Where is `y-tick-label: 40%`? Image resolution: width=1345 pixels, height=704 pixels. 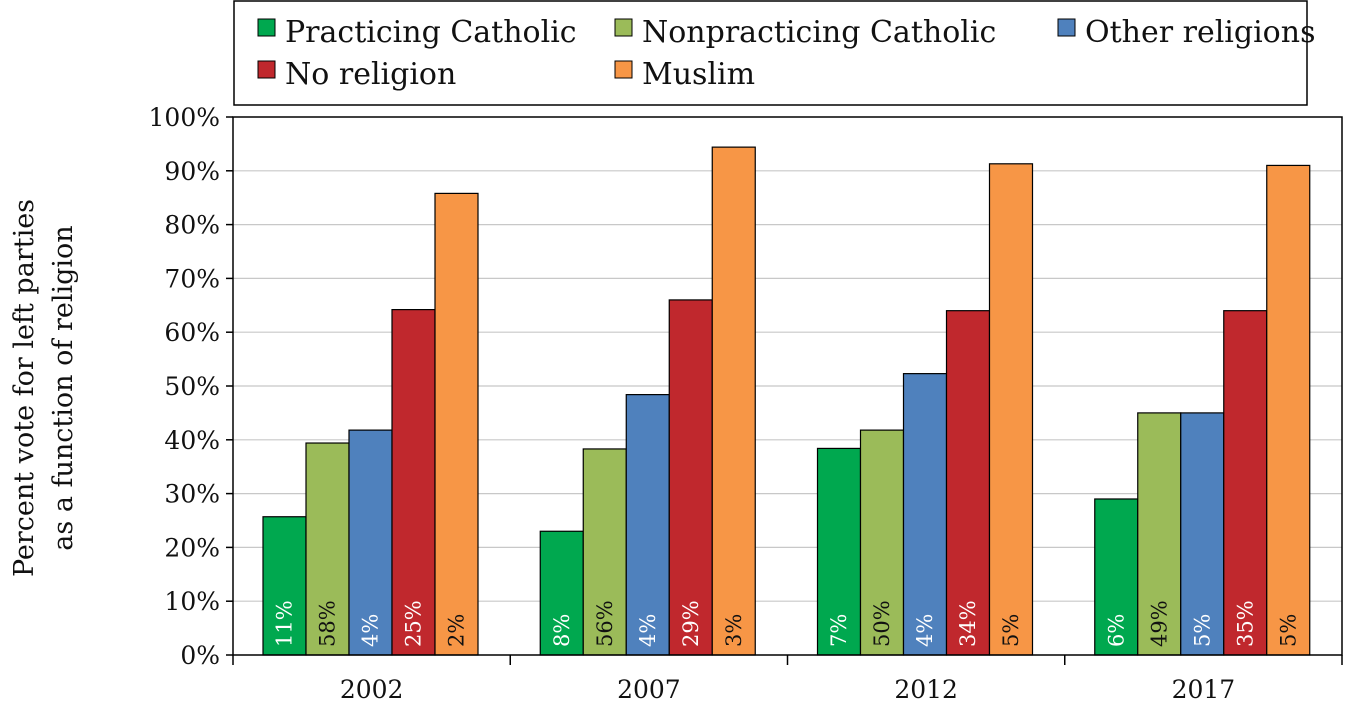
y-tick-label: 40% is located at coordinates (192, 440).